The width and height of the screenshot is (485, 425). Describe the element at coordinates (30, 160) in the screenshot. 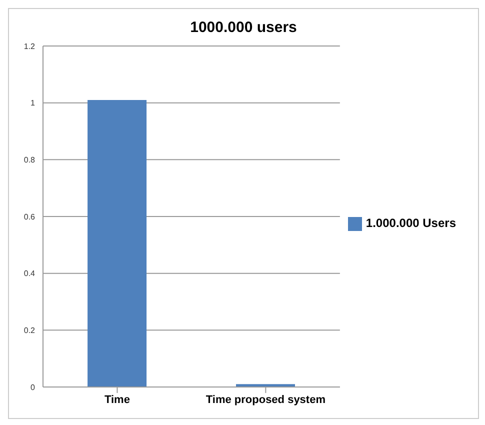

I see `y-tick-label: 0.8` at that location.